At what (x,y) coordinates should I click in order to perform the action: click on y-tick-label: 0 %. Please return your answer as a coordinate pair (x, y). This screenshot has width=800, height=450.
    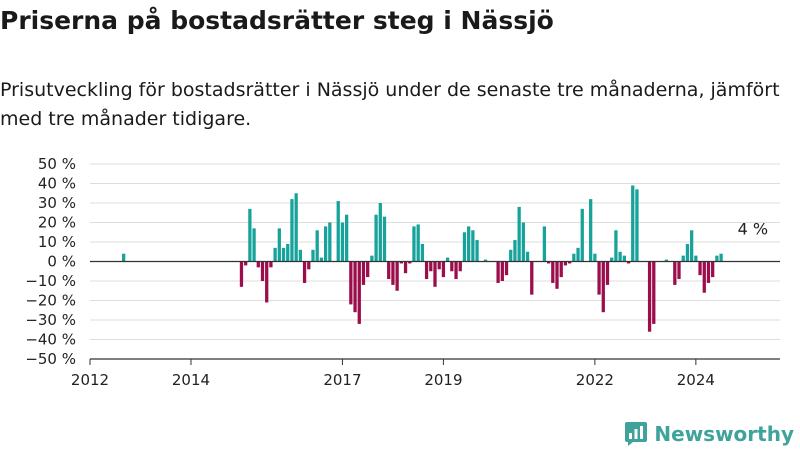
    Looking at the image, I should click on (61, 262).